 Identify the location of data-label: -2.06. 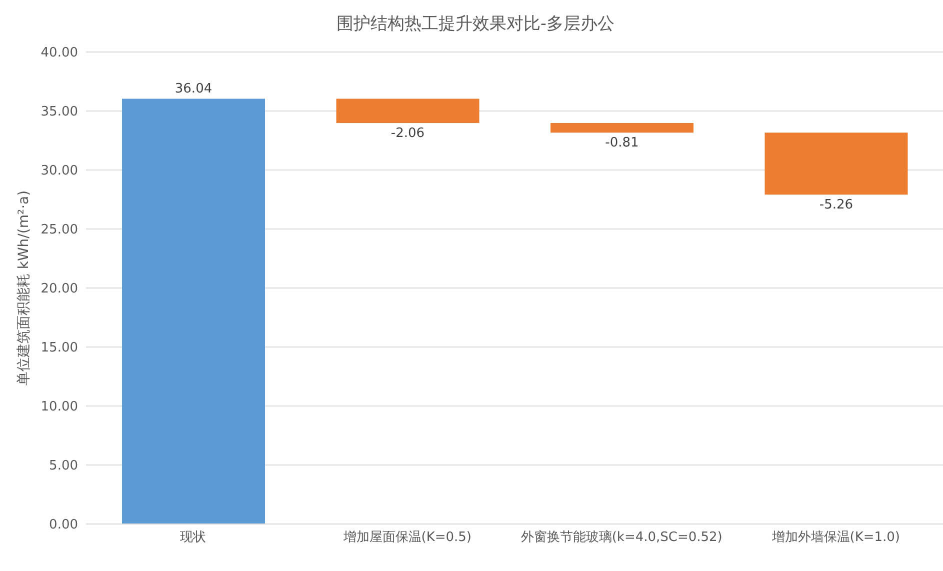
(407, 134).